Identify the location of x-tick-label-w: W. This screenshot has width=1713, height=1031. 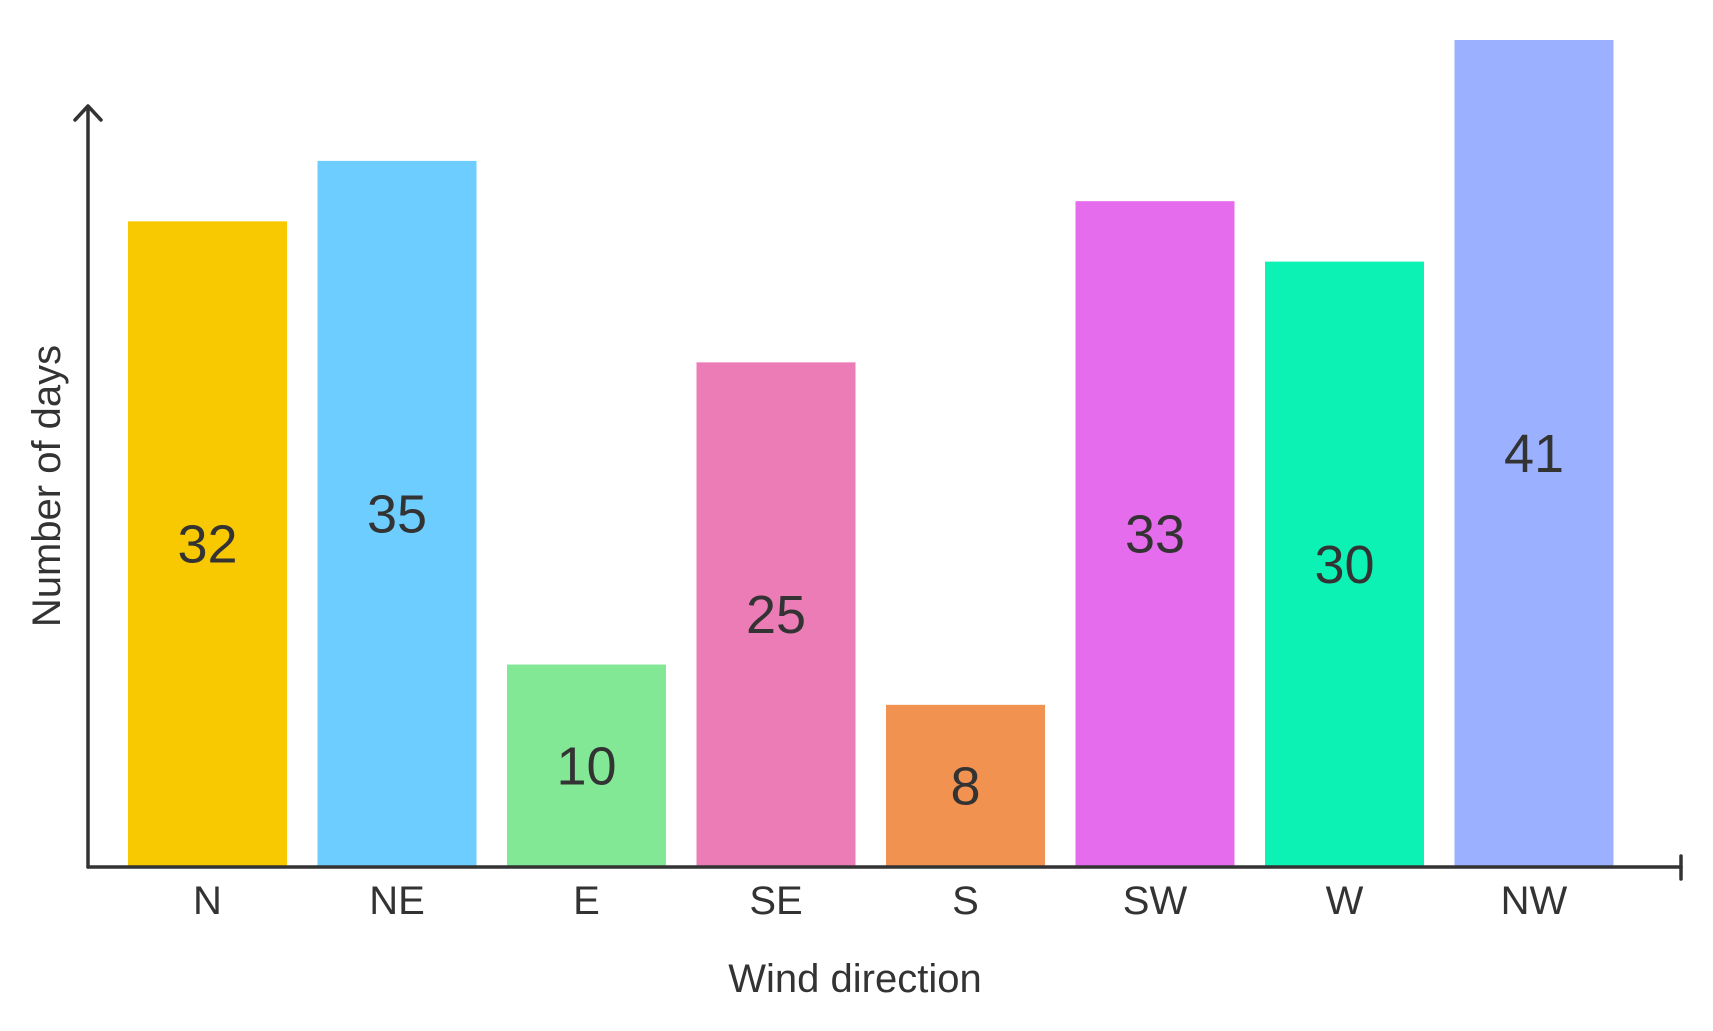
(1345, 901).